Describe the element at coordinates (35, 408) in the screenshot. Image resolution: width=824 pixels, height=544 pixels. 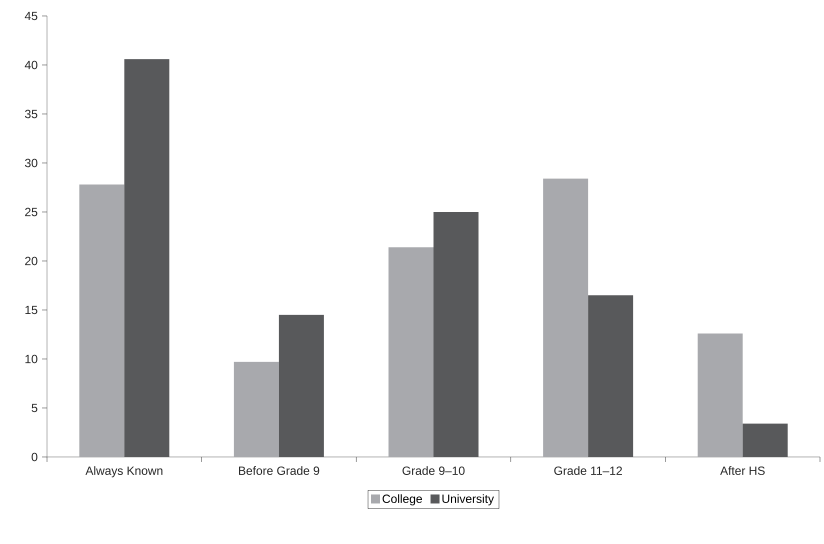
I see `y-tick-label: 5` at that location.